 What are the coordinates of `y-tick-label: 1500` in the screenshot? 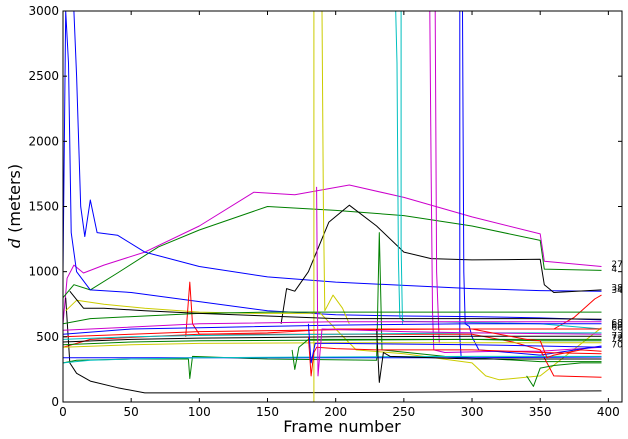 It's located at (43, 207).